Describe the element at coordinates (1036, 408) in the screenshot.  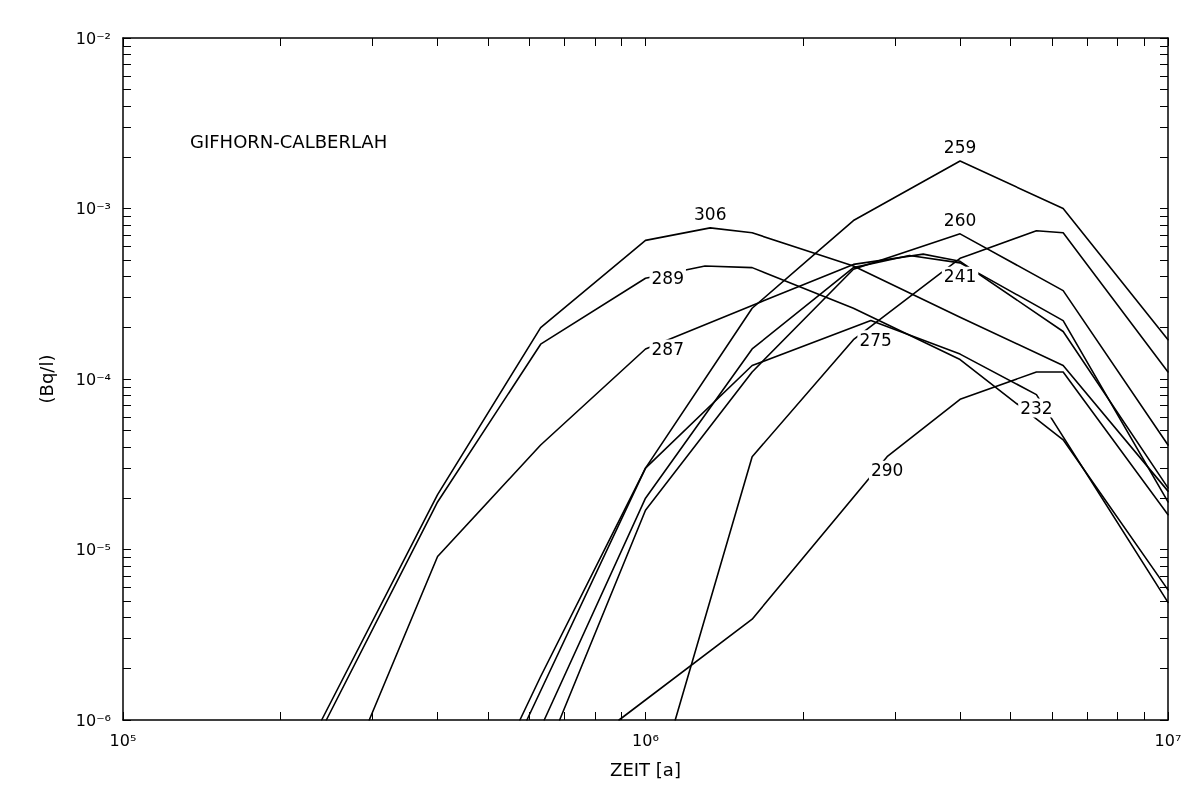
I see `series-label: 232` at that location.